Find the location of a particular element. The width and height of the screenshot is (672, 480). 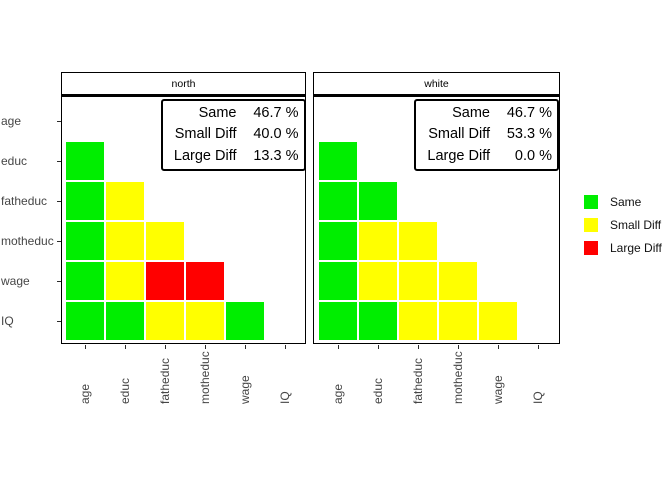

stats-row: Small Diff 53.3 % is located at coordinates (486, 134).